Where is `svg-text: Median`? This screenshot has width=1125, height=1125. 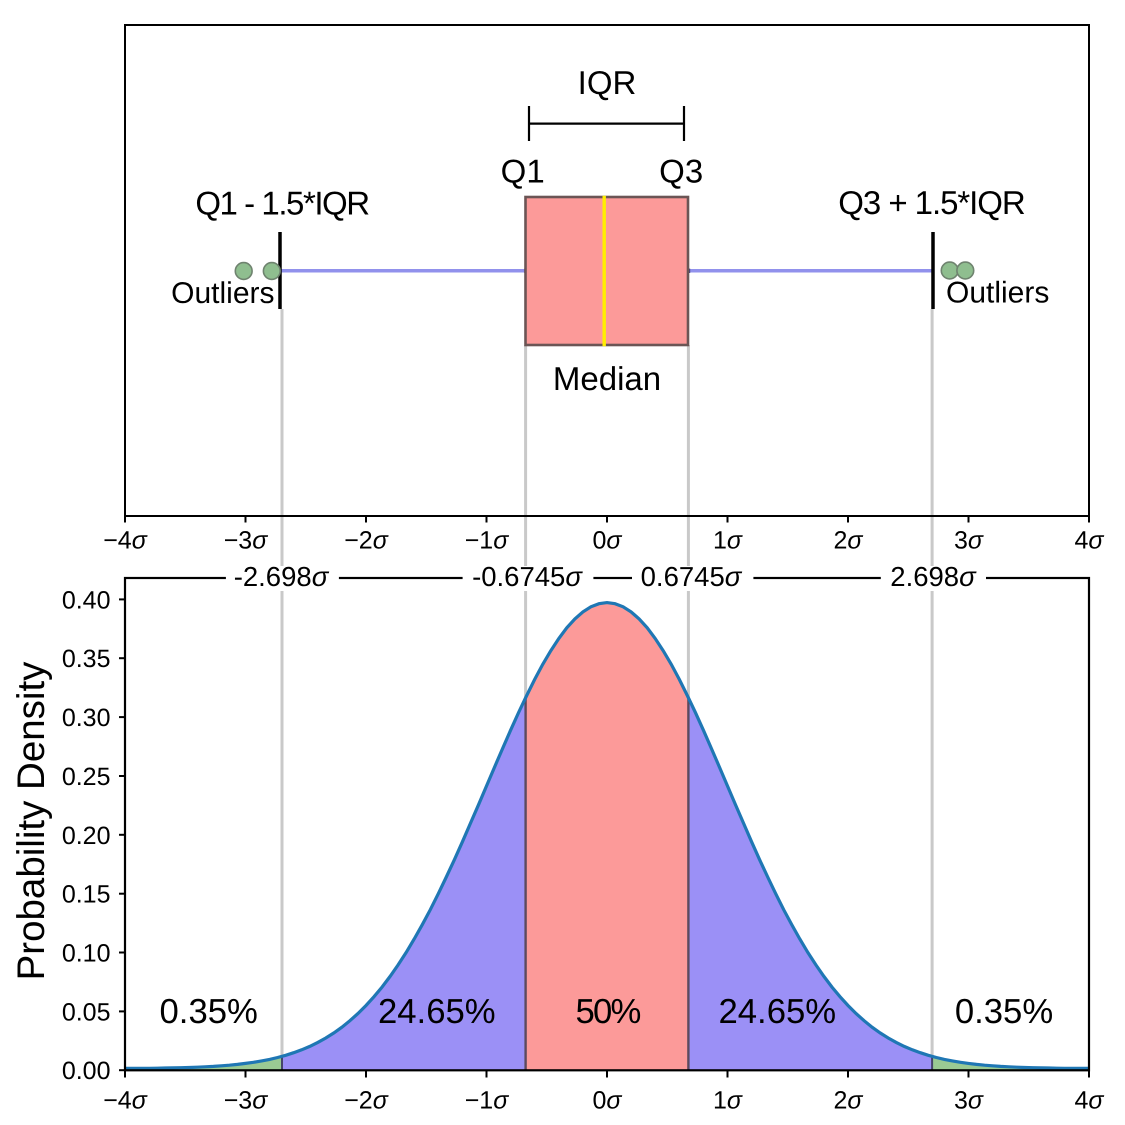 svg-text: Median is located at coordinates (607, 378).